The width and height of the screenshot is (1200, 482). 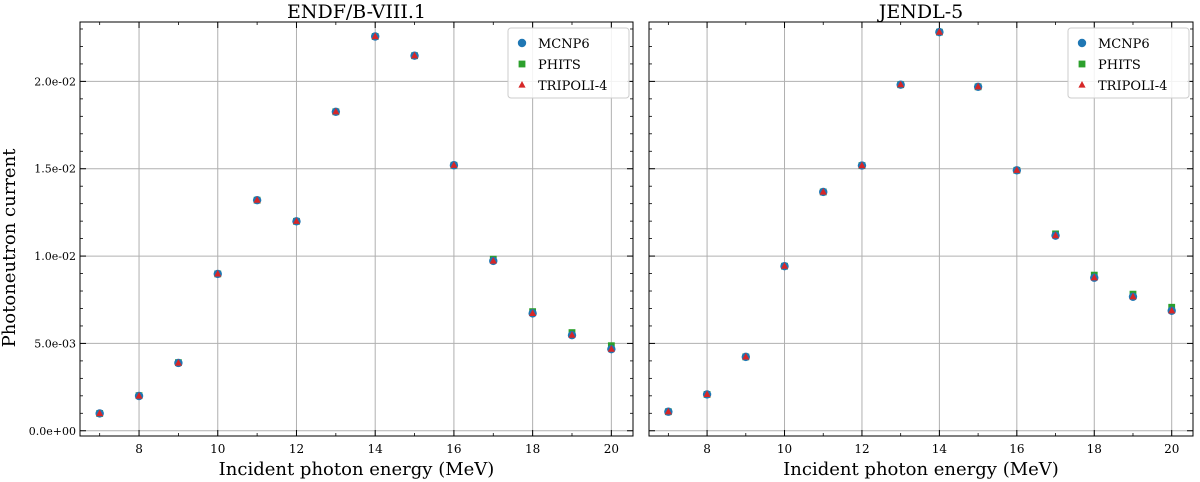 What do you see at coordinates (55, 169) in the screenshot?
I see `y-tick-label: 1.5e-02` at bounding box center [55, 169].